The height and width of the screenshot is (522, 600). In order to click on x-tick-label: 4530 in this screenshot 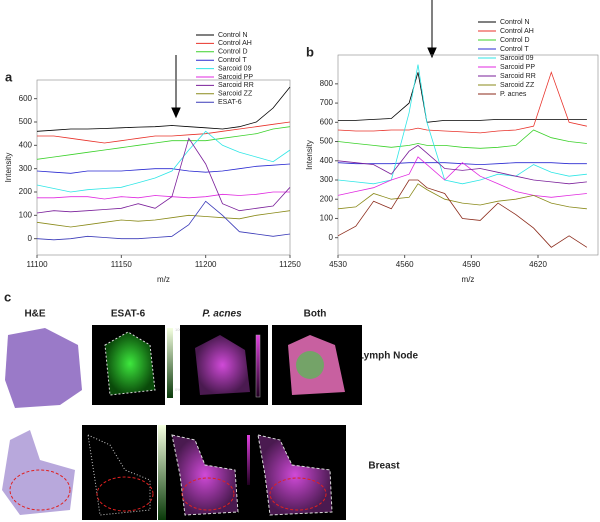, I will do `click(338, 264)`.